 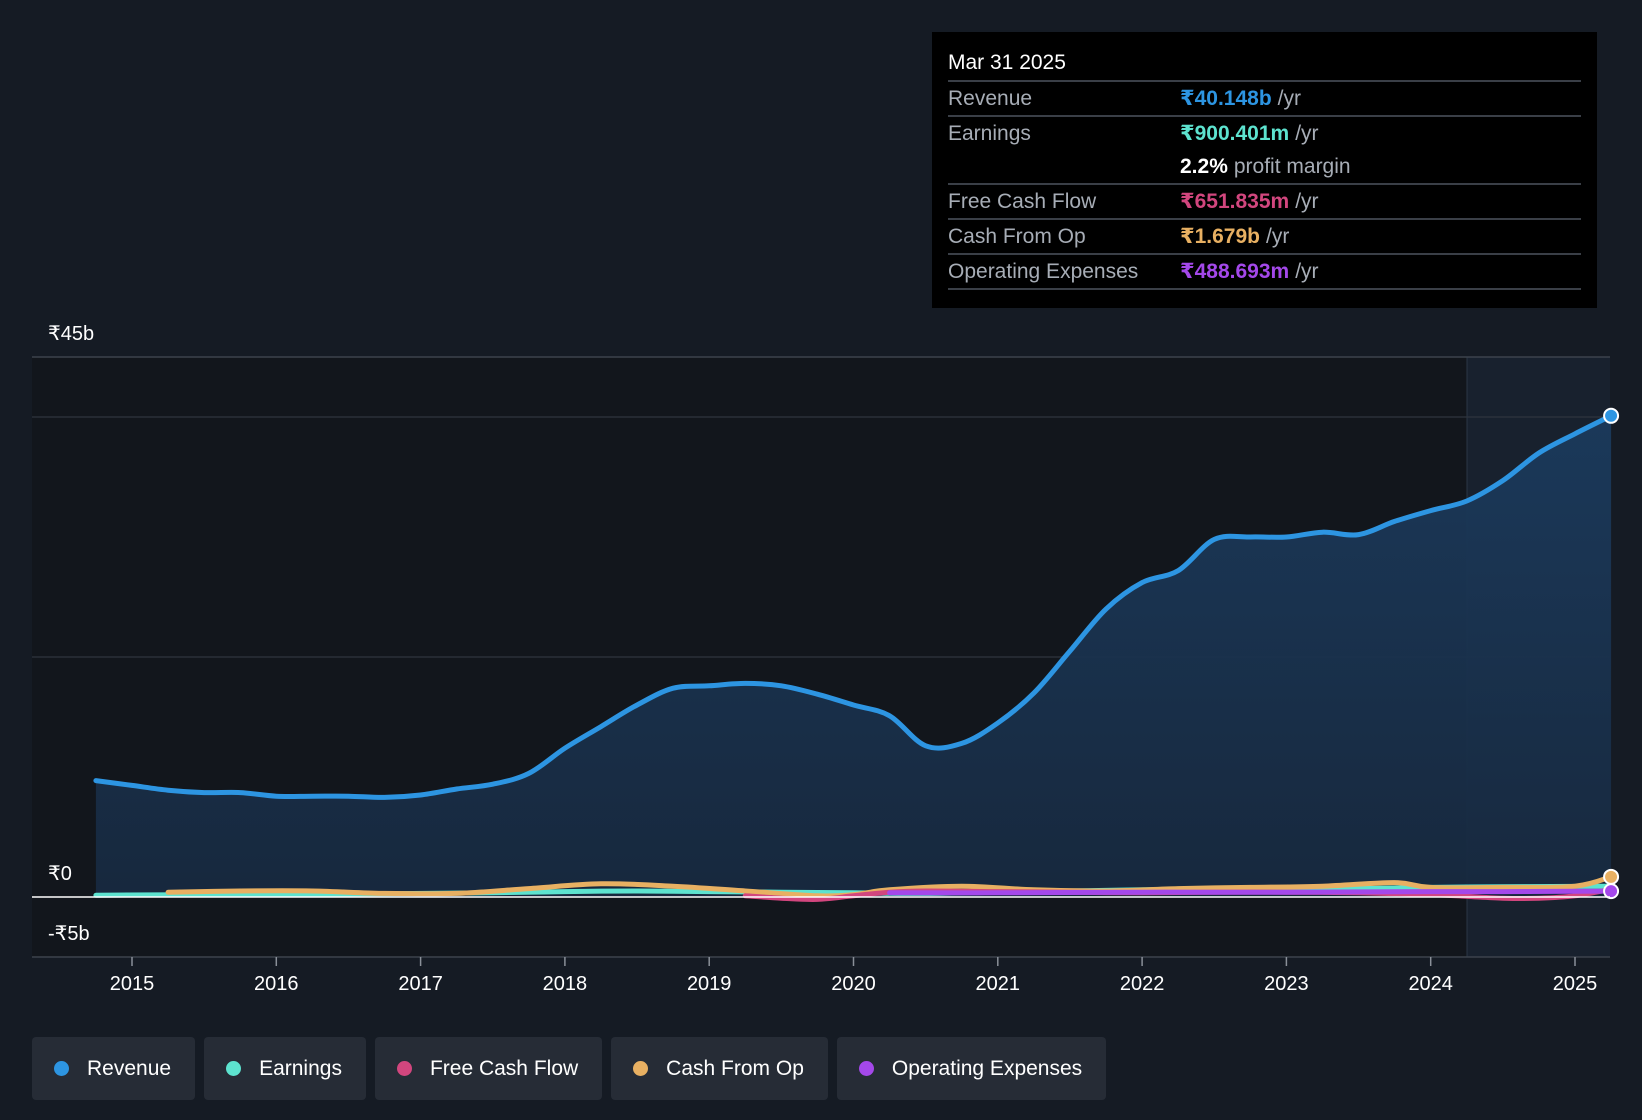 I want to click on tooltip-row-cash-from-op: Cash From Op ₹1.679b /yr, so click(x=1264, y=237).